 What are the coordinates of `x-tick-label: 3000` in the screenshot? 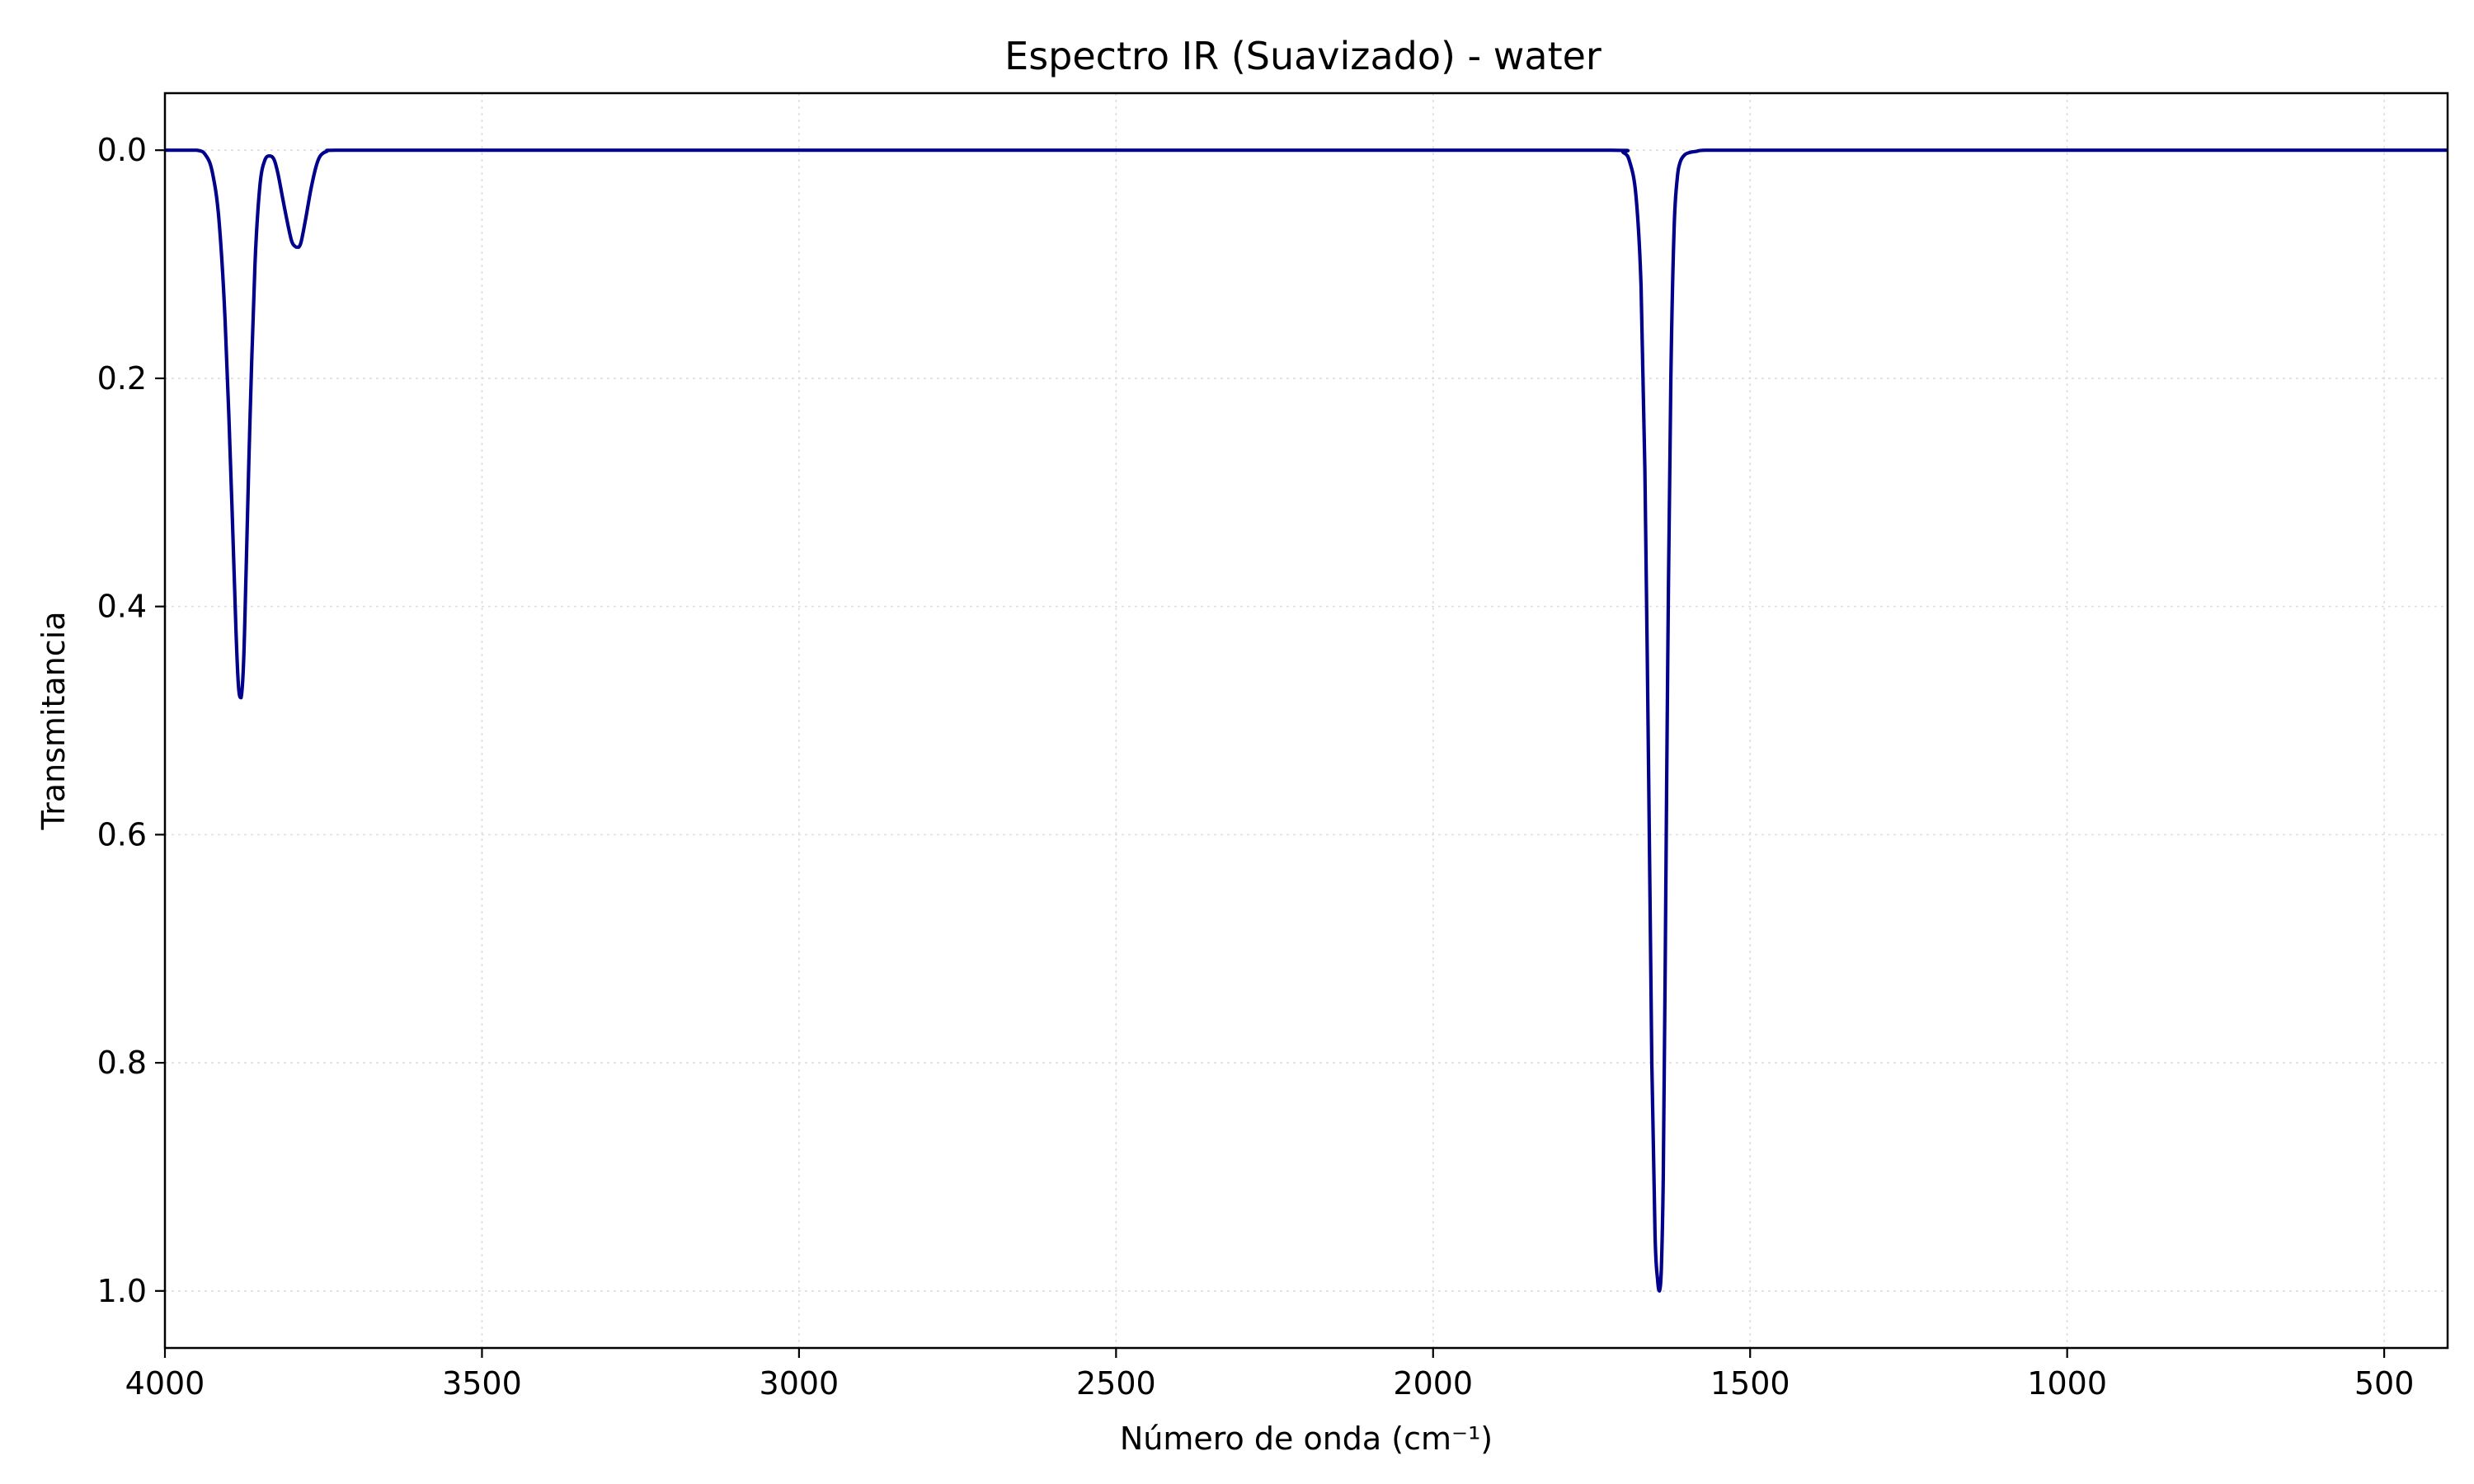 It's located at (800, 1383).